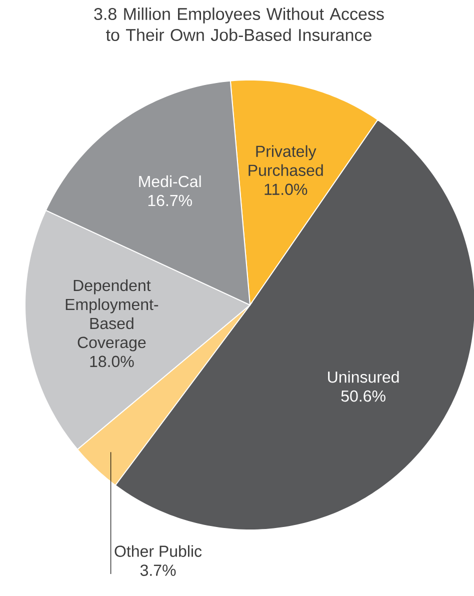 This screenshot has height=596, width=474. I want to click on data-label: 11.0%, so click(286, 189).